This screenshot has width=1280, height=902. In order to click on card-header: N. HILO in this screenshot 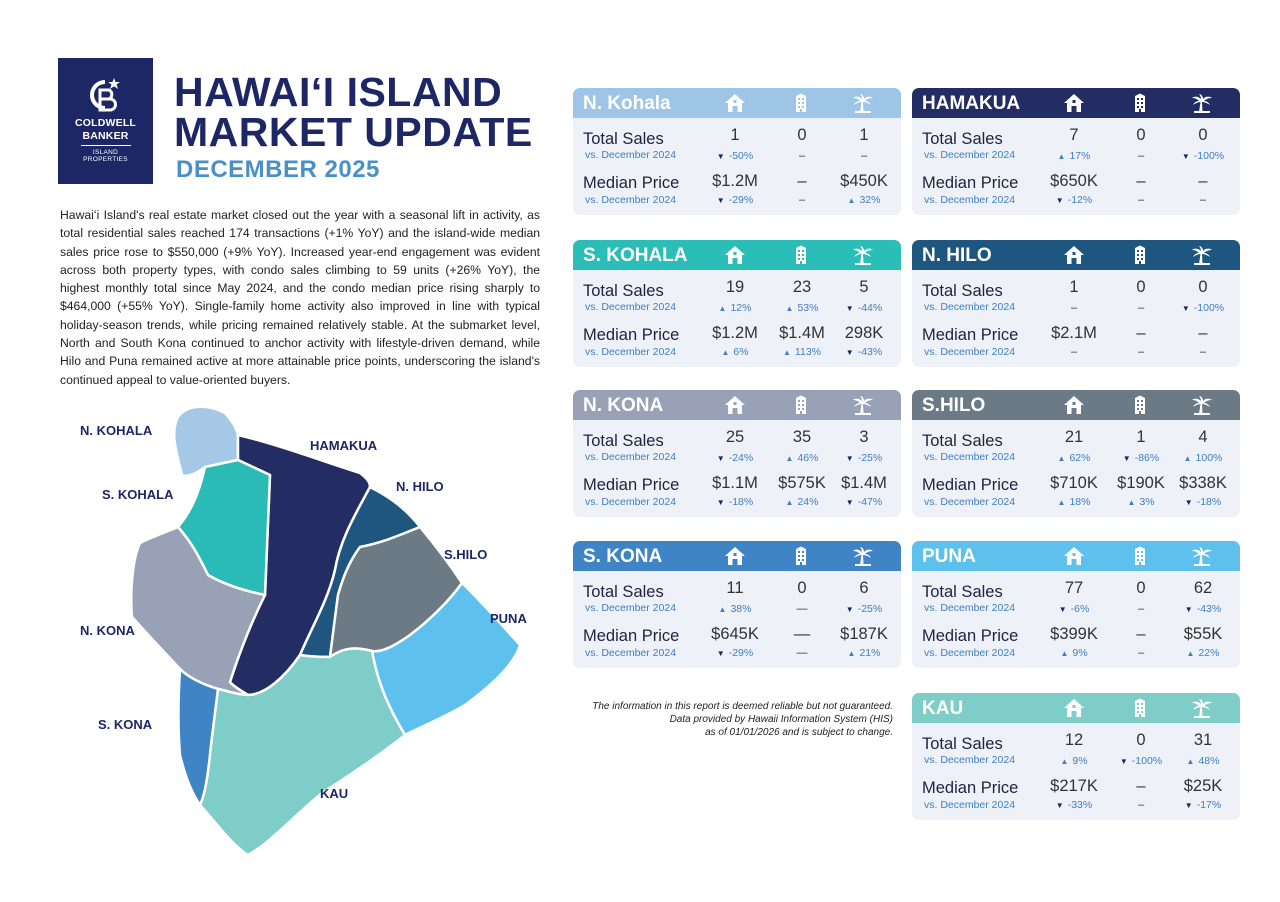, I will do `click(1076, 255)`.